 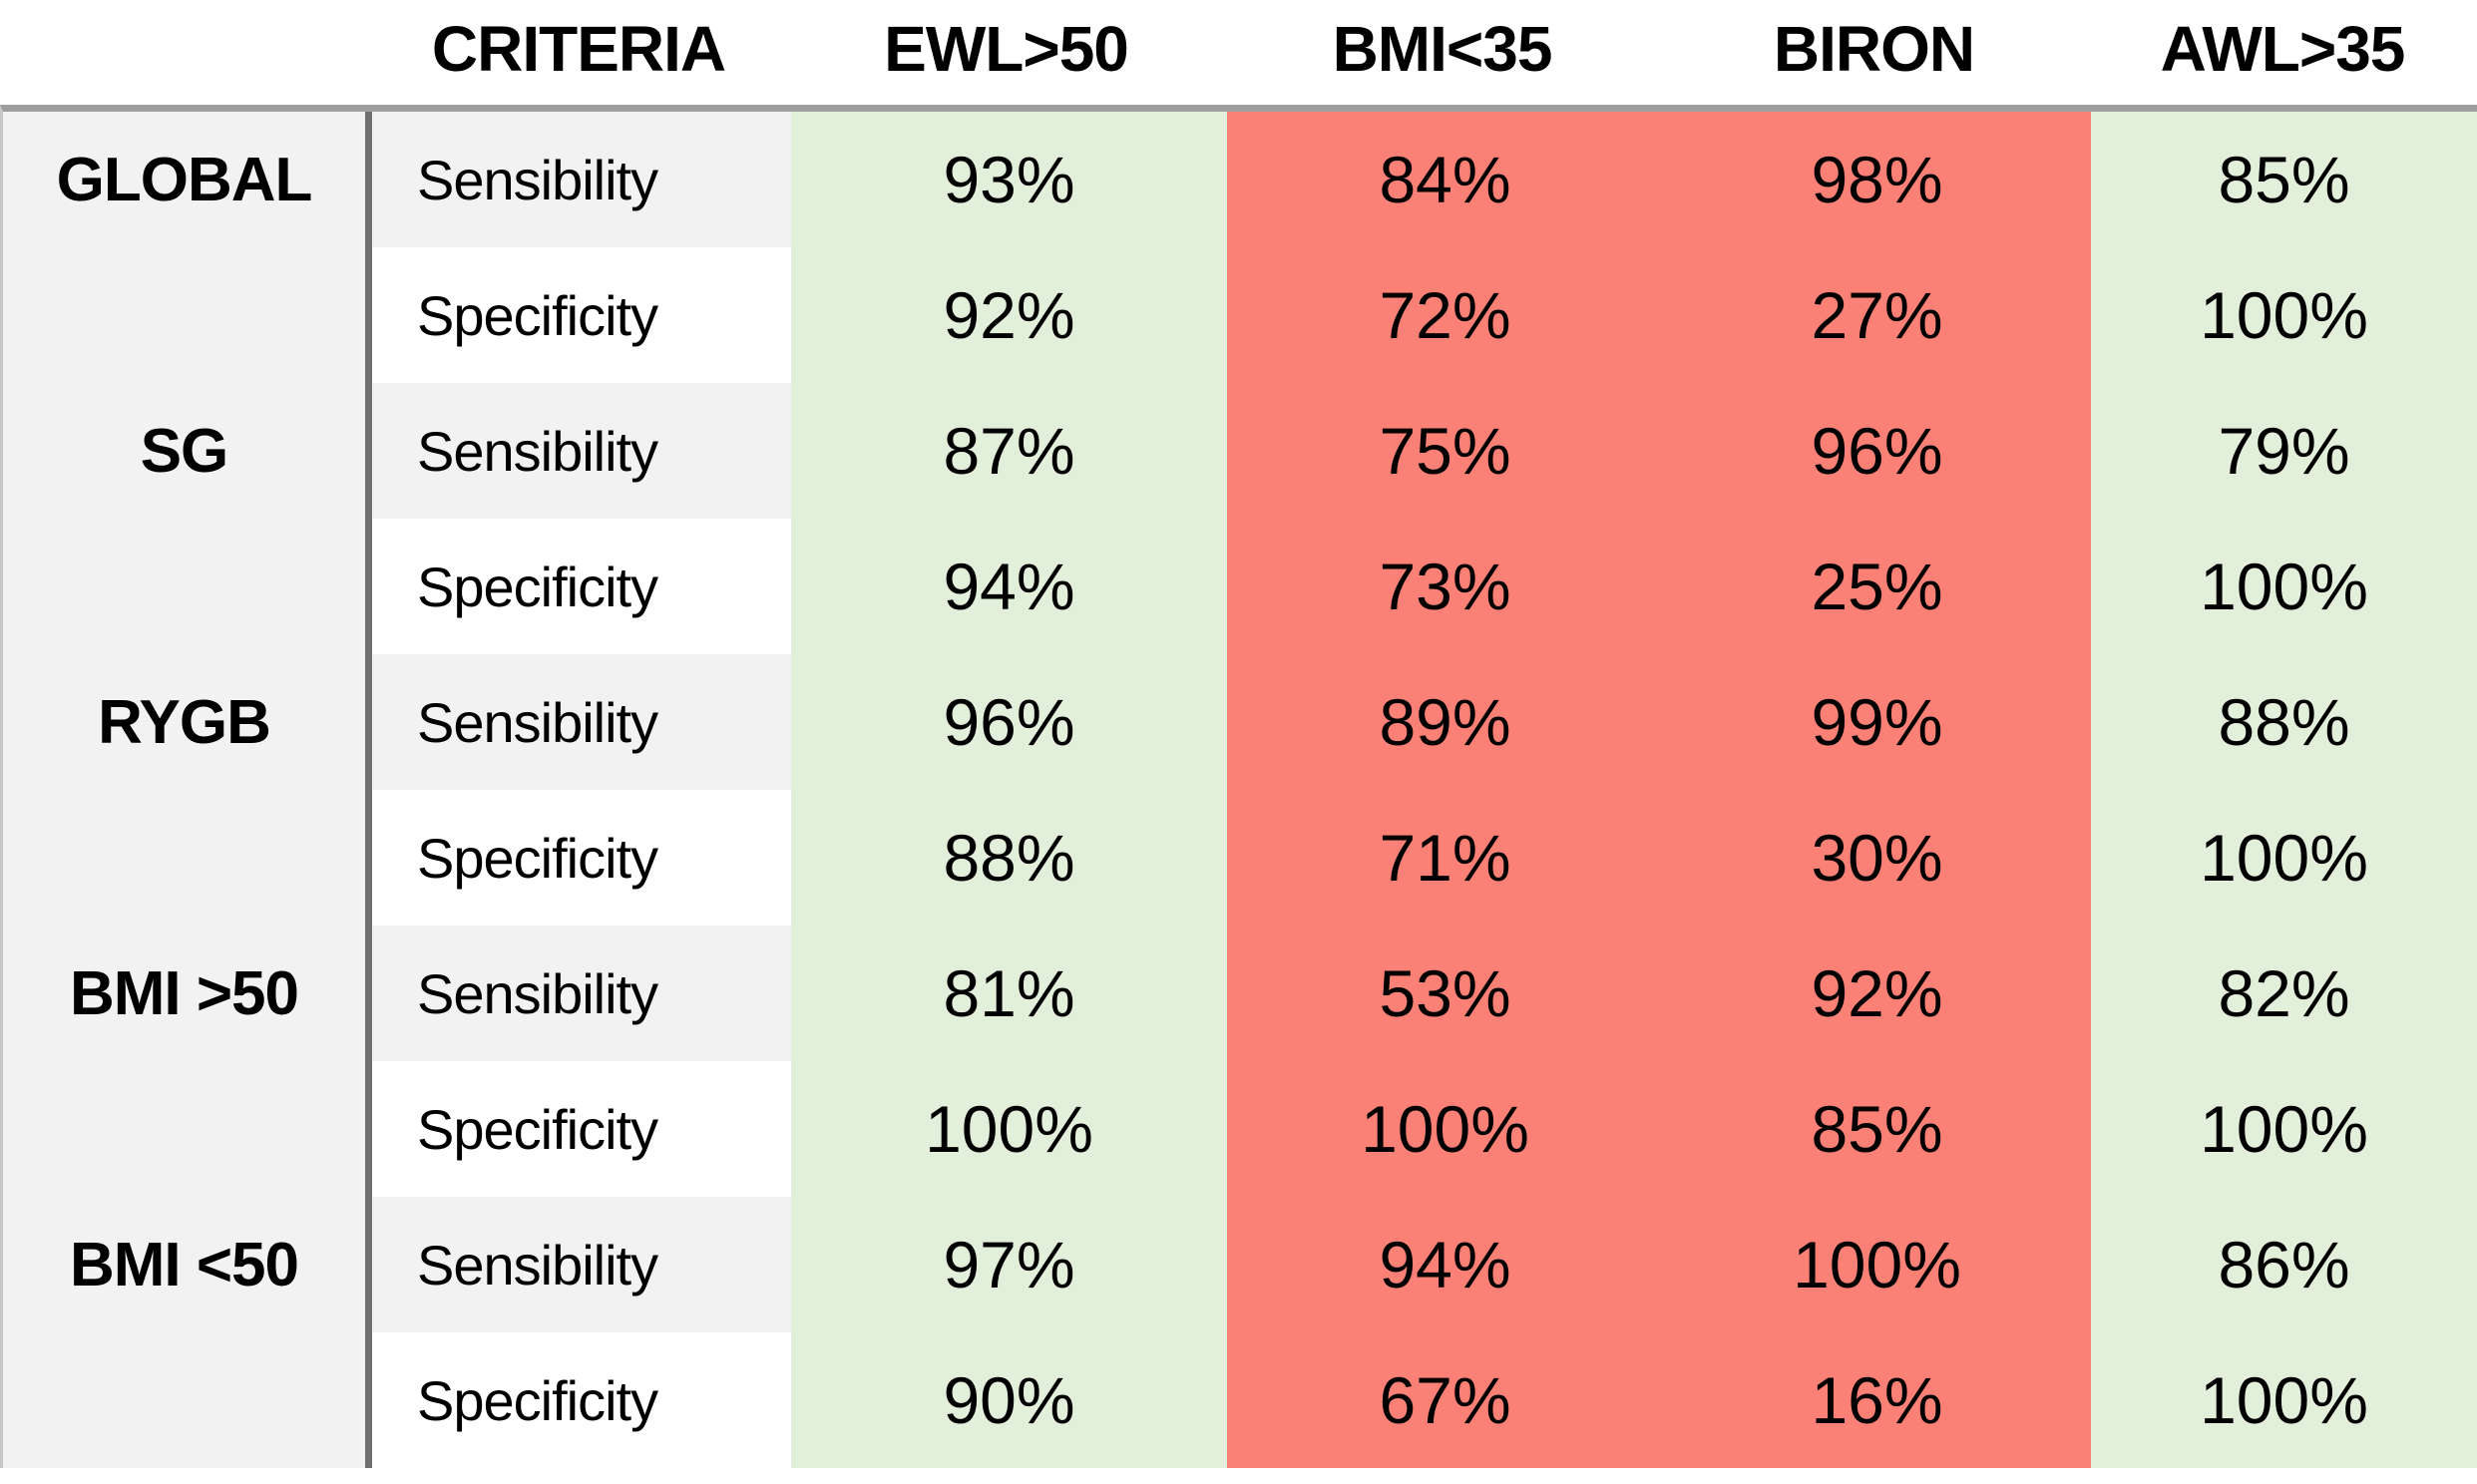 I want to click on value-cell: 75%, so click(x=1445, y=451).